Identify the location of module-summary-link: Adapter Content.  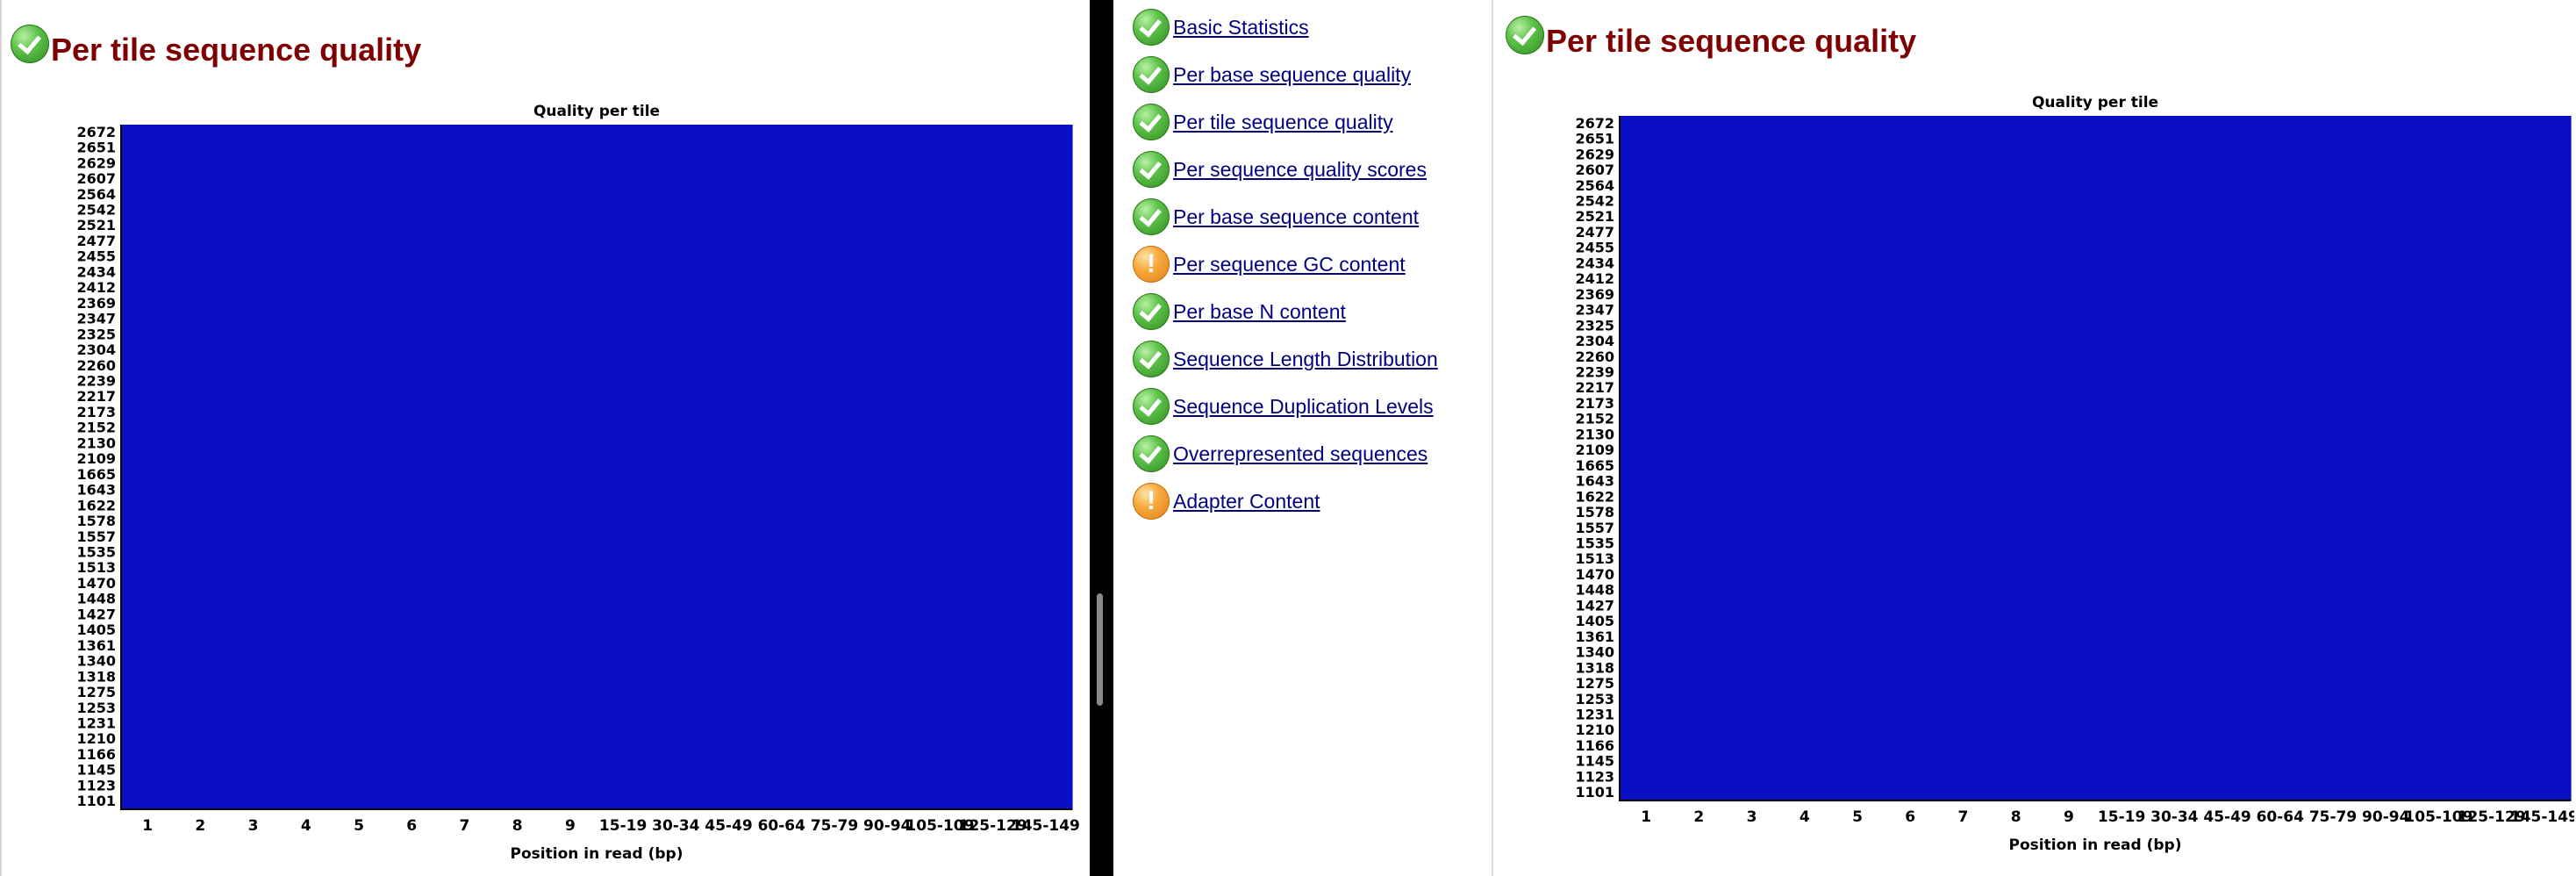
(1246, 501).